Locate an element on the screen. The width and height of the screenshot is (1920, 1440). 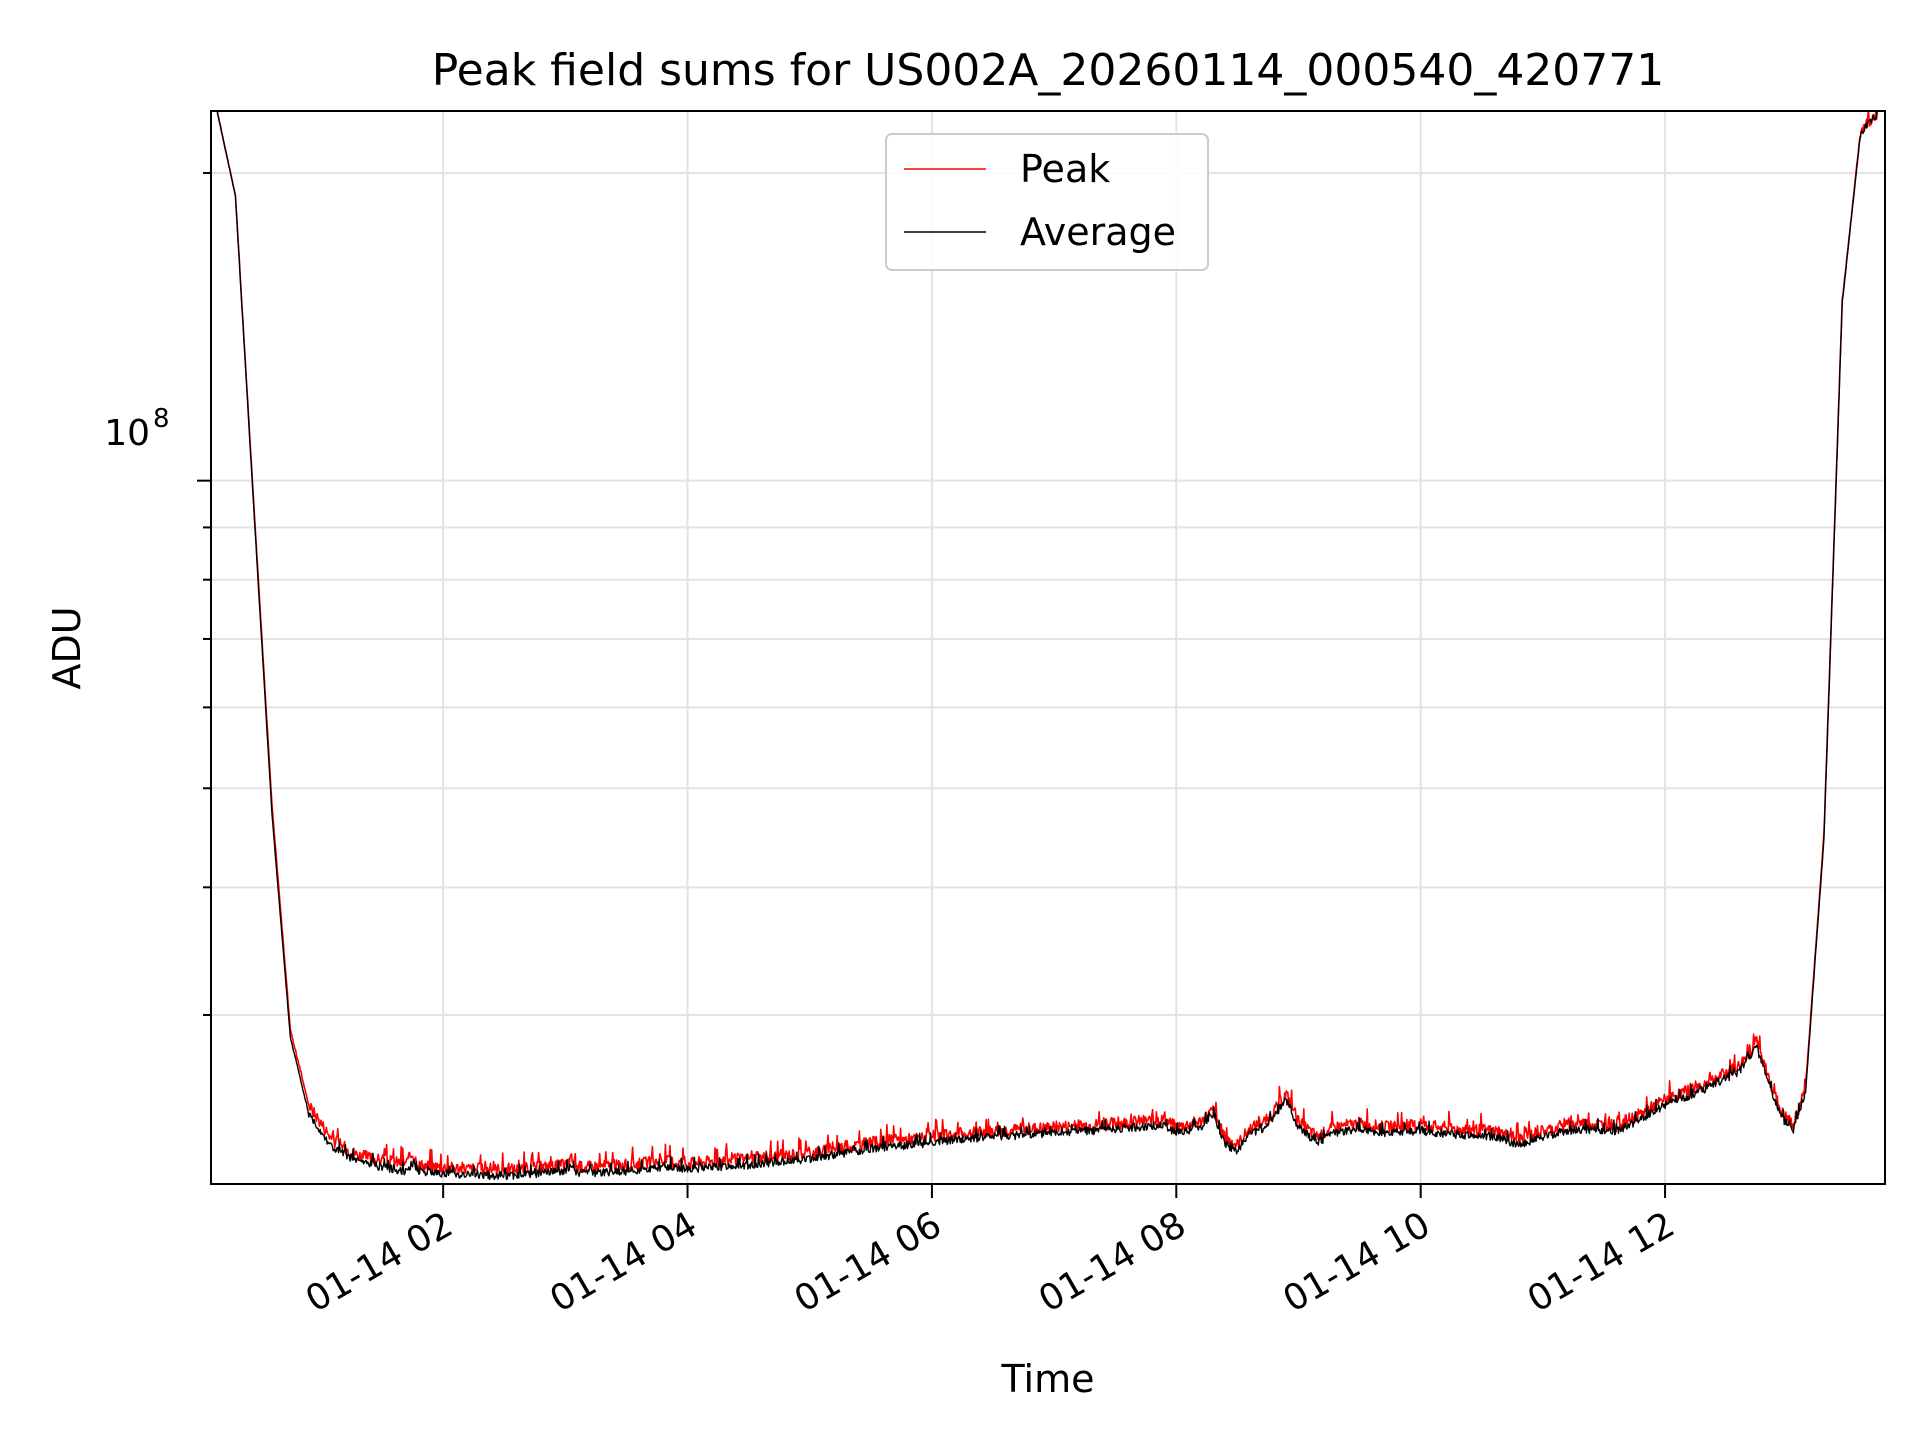
y-tick-label-exponent: 8 is located at coordinates (161, 419).